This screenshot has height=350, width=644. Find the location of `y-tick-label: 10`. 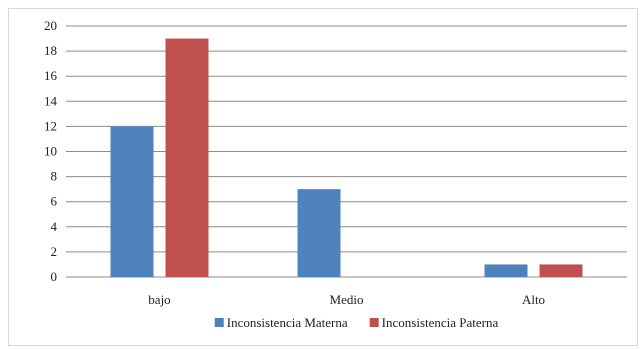

y-tick-label: 10 is located at coordinates (50, 151).